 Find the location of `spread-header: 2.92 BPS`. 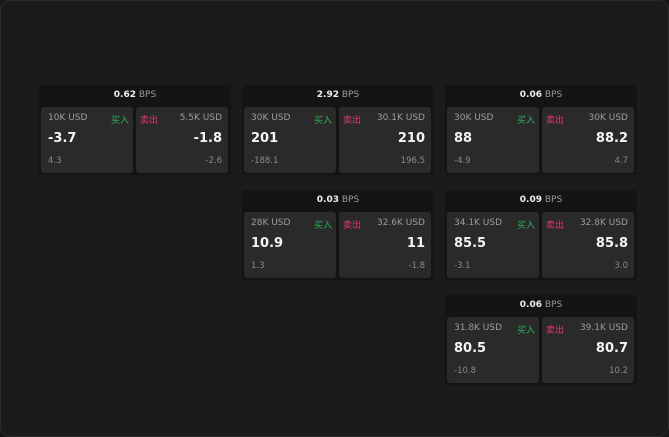

spread-header: 2.92 BPS is located at coordinates (338, 95).